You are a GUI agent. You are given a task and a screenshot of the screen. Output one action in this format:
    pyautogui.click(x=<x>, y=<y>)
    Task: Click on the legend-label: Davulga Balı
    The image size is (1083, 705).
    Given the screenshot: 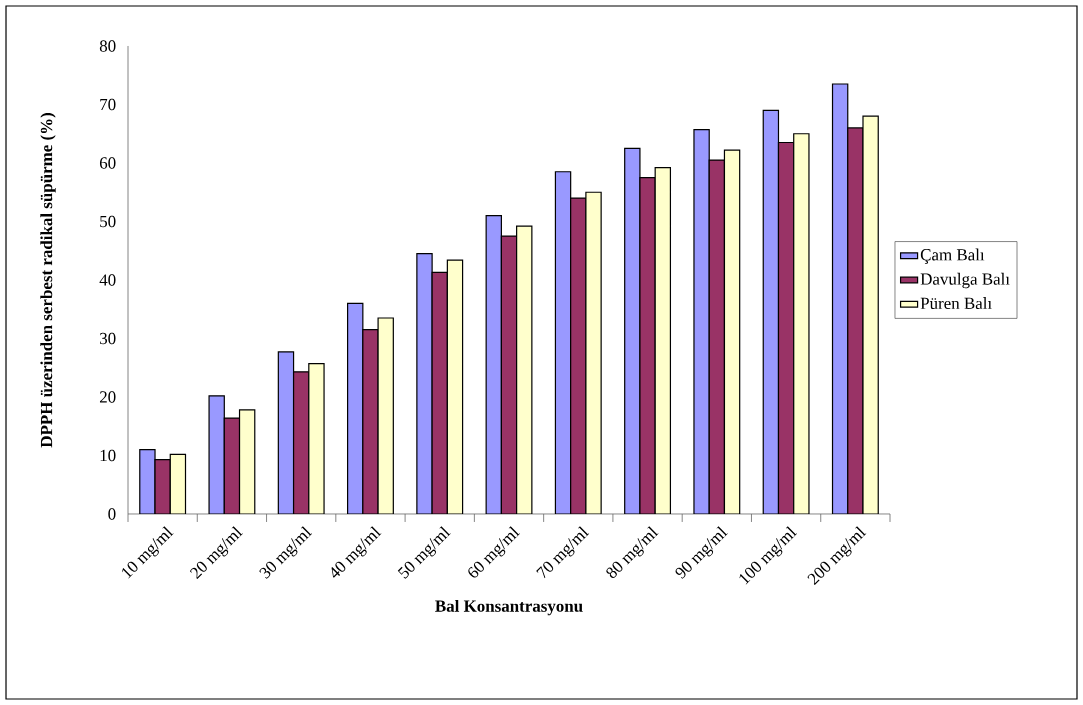 What is the action you would take?
    pyautogui.click(x=965, y=280)
    